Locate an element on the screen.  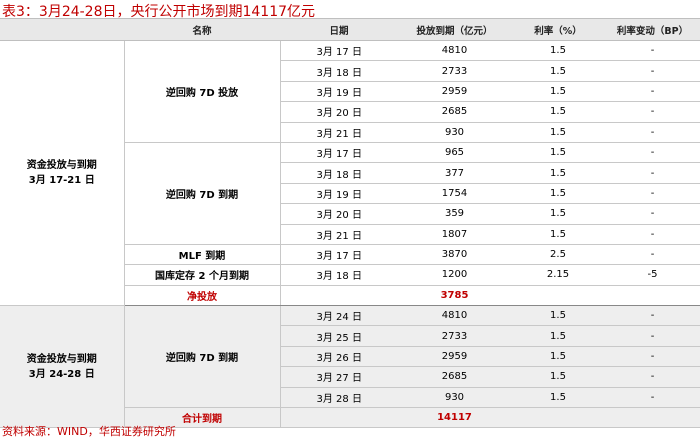
date-cell: 3月 27 日 is located at coordinates (339, 377).